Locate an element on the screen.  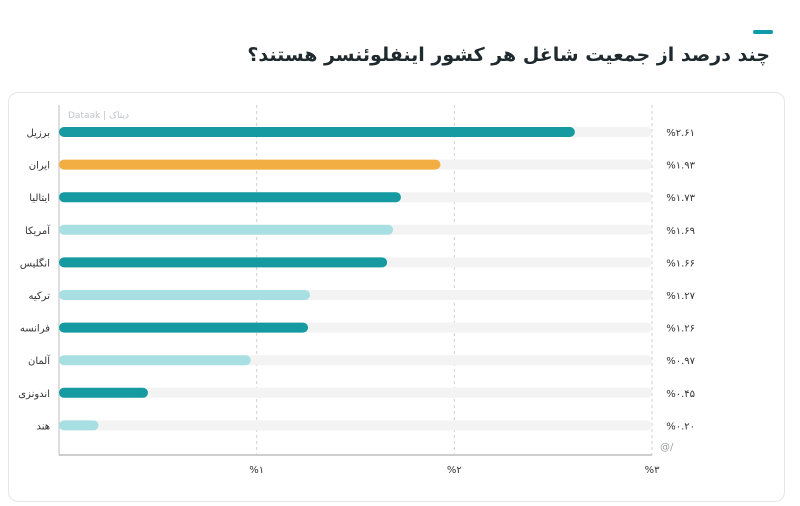
value-label: %۰.۲۰ is located at coordinates (680, 426).